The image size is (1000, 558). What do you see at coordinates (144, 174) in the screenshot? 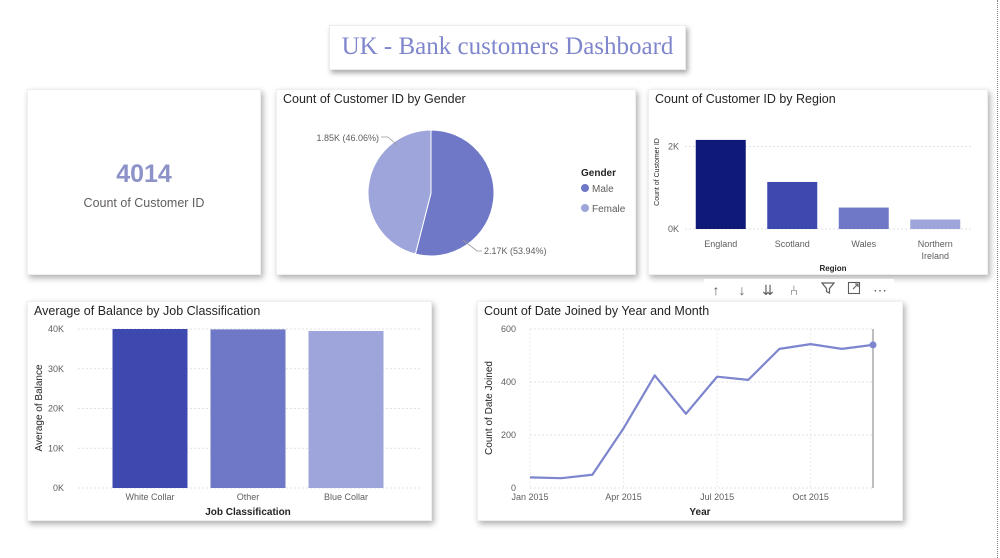
I see `card-value: 4014` at bounding box center [144, 174].